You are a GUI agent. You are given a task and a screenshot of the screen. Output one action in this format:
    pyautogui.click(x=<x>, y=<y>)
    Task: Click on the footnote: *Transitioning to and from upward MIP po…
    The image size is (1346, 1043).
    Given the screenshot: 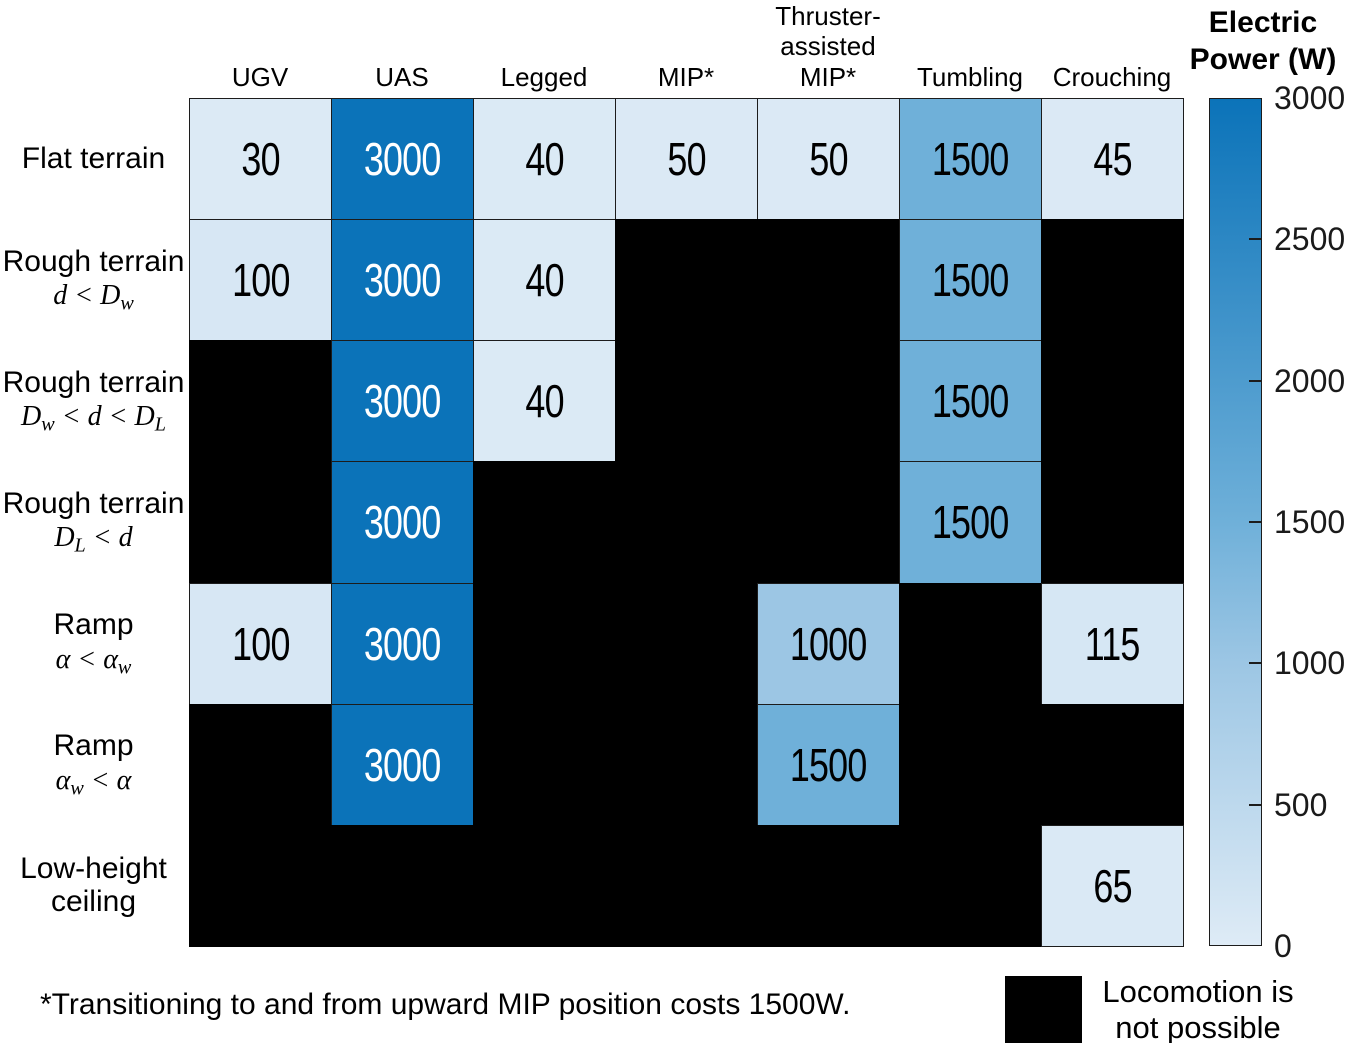 What is the action you would take?
    pyautogui.click(x=445, y=1004)
    